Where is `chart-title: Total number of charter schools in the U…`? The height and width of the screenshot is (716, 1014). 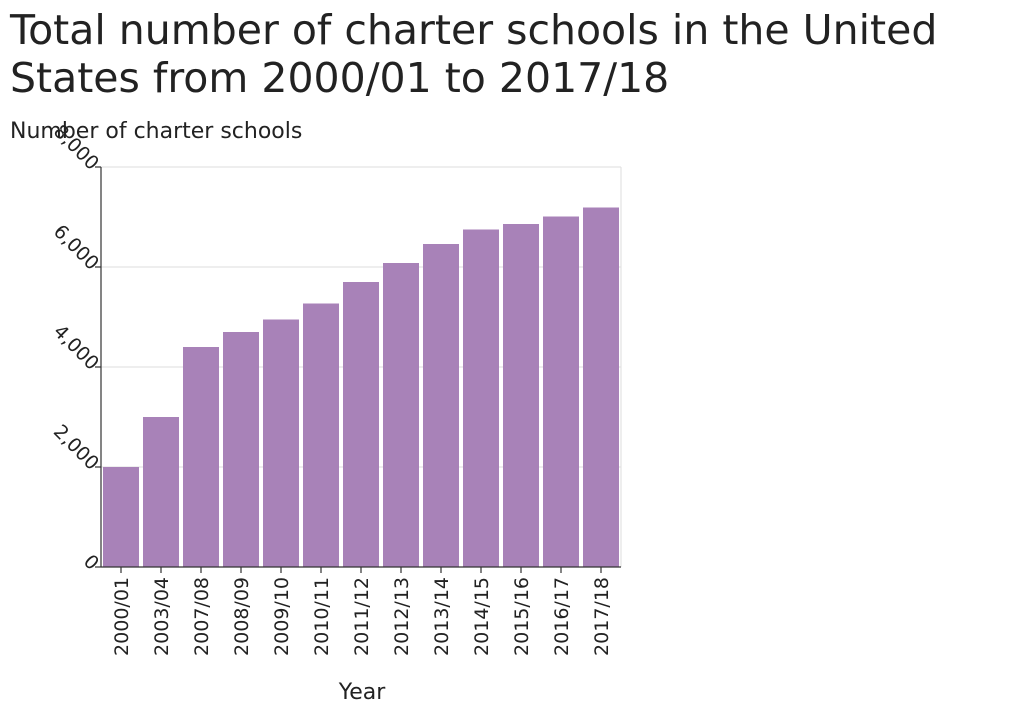
chart-title: Total number of charter schools in the U… is located at coordinates (474, 54).